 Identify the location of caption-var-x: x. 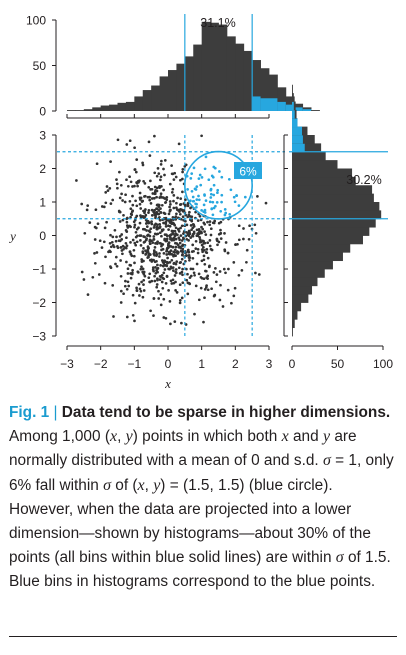
(141, 485).